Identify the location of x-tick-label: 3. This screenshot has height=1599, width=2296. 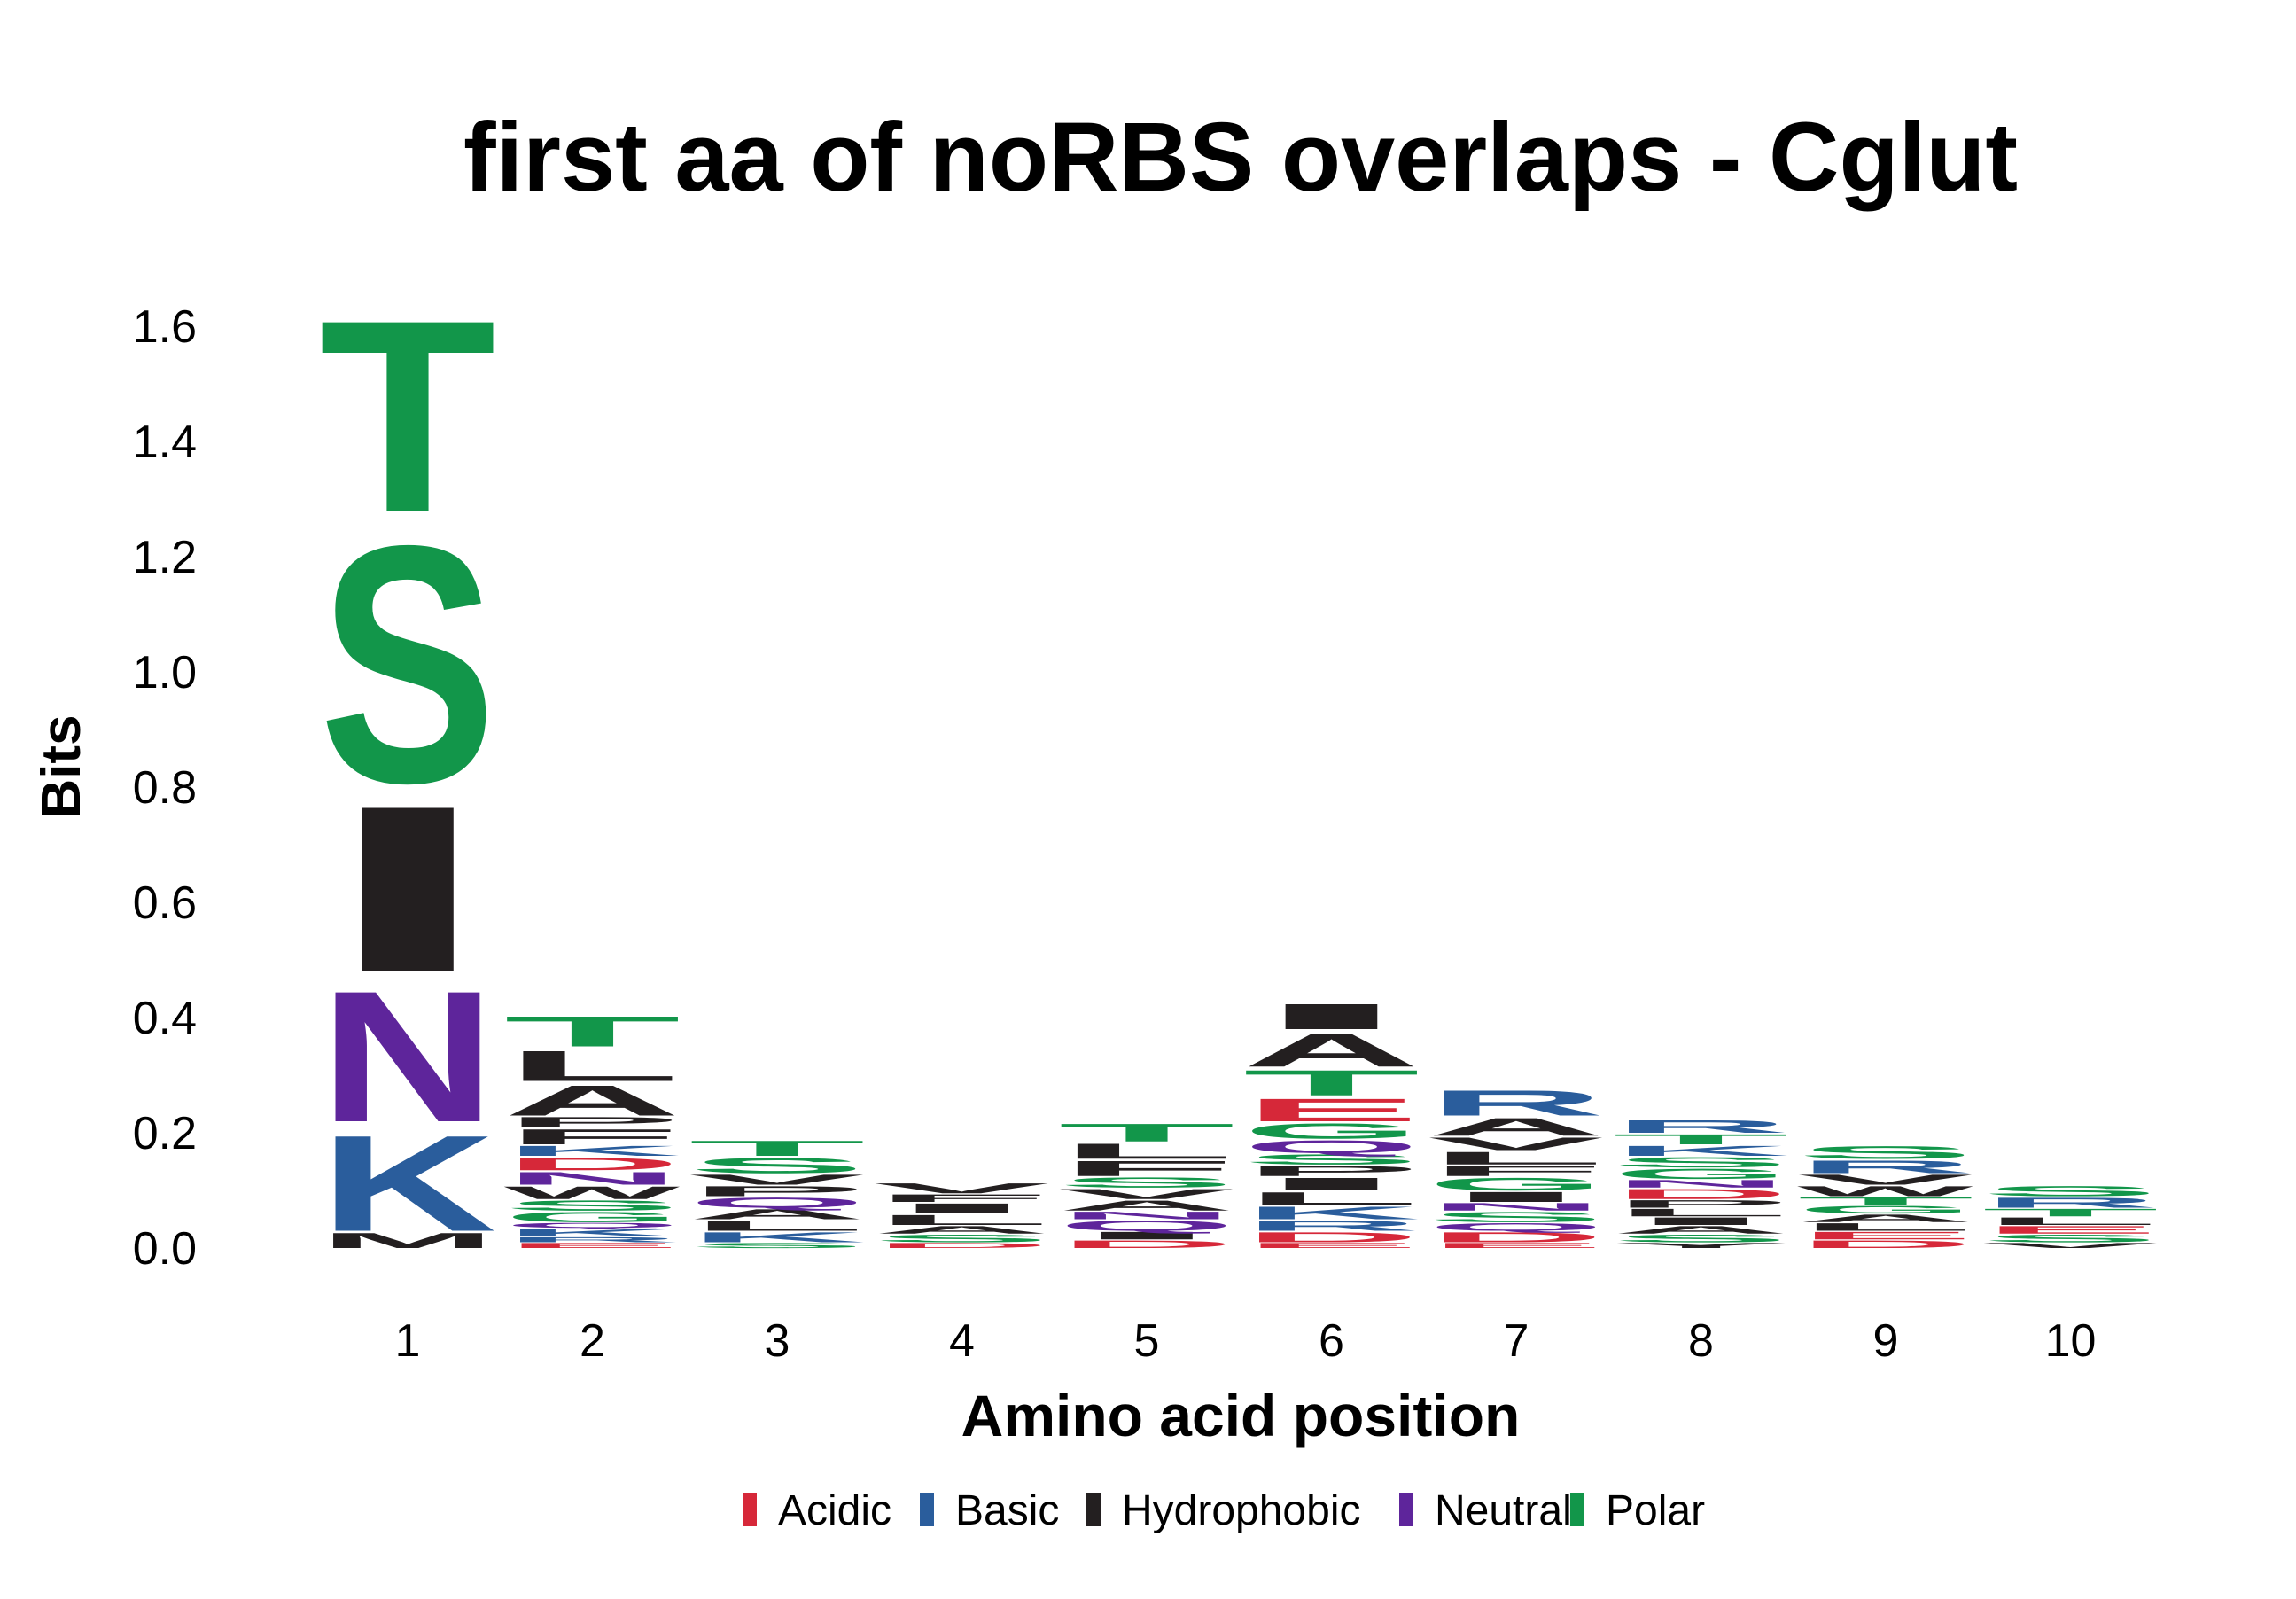
(777, 1341).